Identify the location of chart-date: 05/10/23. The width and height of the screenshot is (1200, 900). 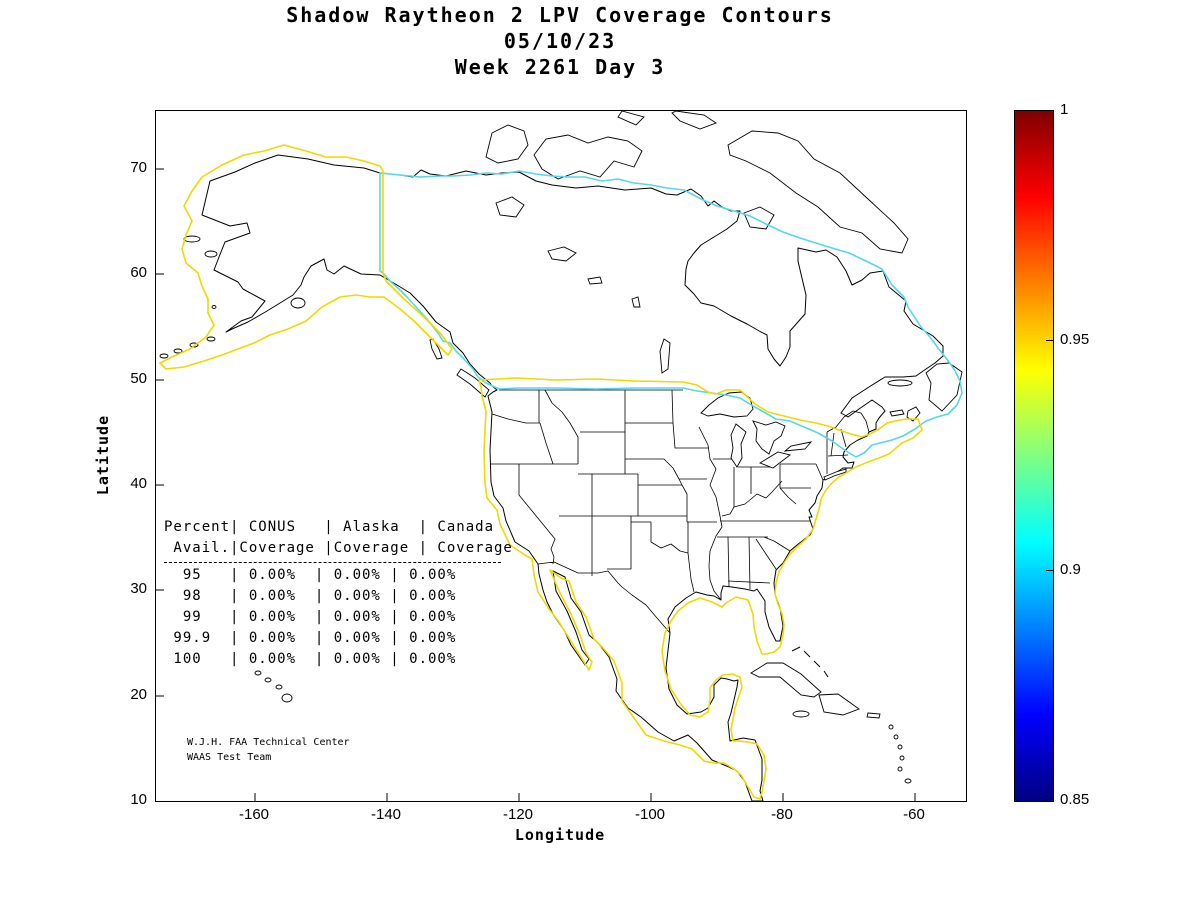
(560, 41).